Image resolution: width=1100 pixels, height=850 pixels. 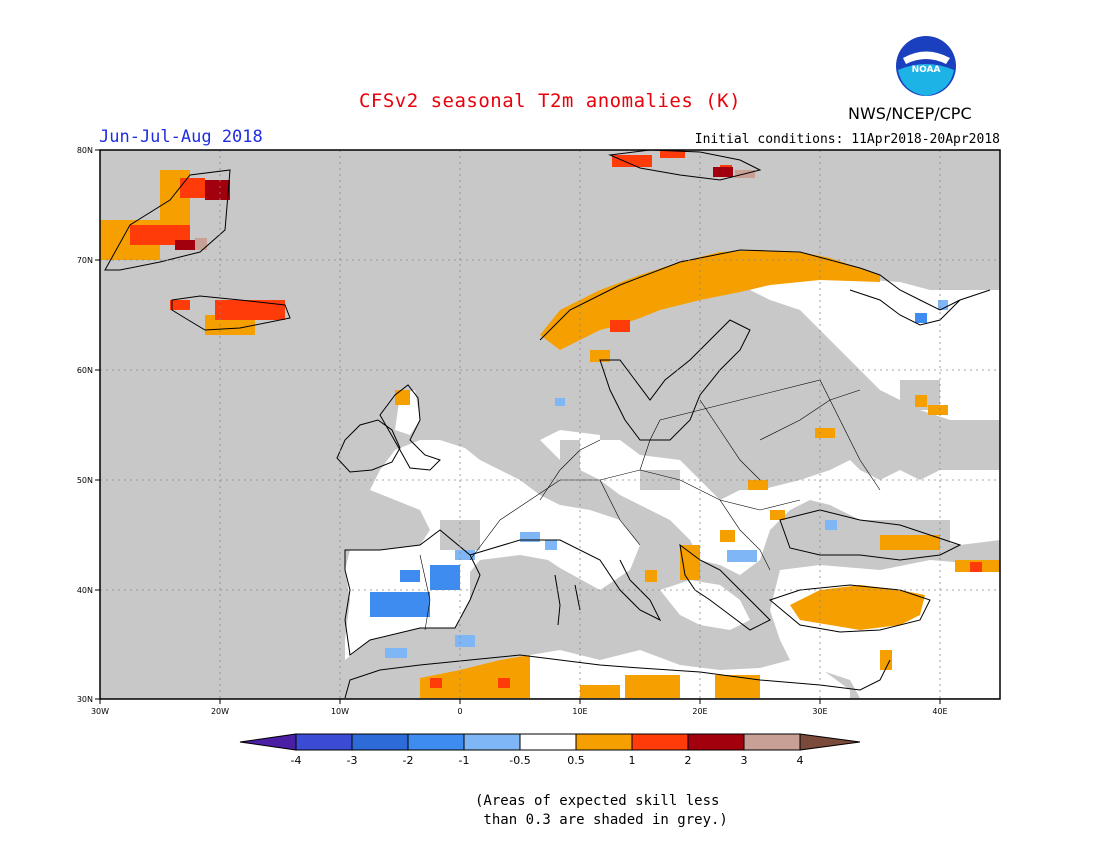 What do you see at coordinates (910, 113) in the screenshot?
I see `agency-label: NWS/NCEP/CPC` at bounding box center [910, 113].